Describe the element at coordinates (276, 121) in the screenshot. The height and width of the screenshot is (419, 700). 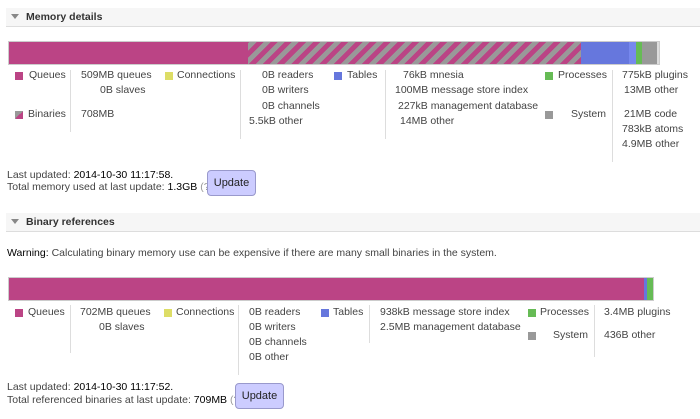
I see `value: 5.5kB other` at that location.